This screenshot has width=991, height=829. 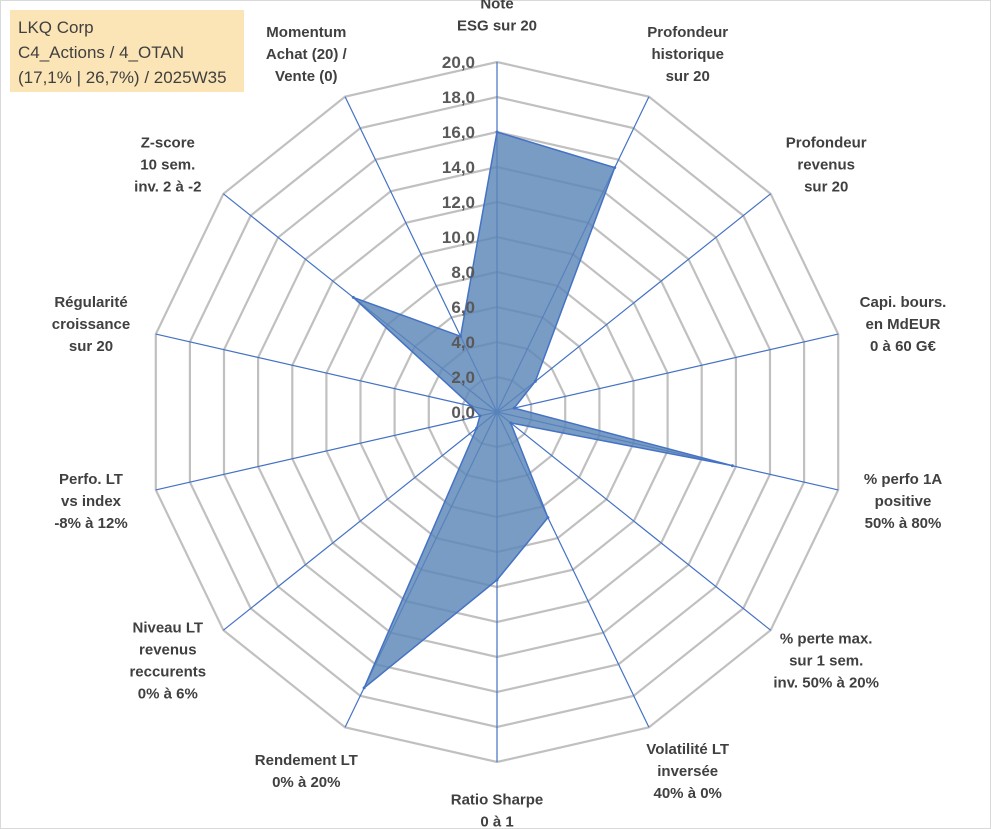 What do you see at coordinates (167, 186) in the screenshot?
I see `axis-label: inv. 2 à -2` at bounding box center [167, 186].